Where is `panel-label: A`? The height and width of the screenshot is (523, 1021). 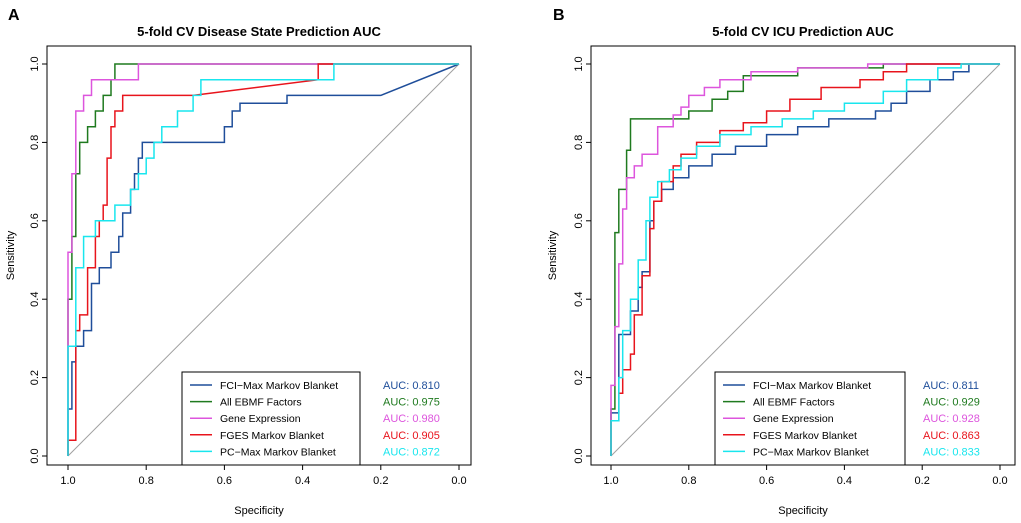 panel-label: A is located at coordinates (14, 15).